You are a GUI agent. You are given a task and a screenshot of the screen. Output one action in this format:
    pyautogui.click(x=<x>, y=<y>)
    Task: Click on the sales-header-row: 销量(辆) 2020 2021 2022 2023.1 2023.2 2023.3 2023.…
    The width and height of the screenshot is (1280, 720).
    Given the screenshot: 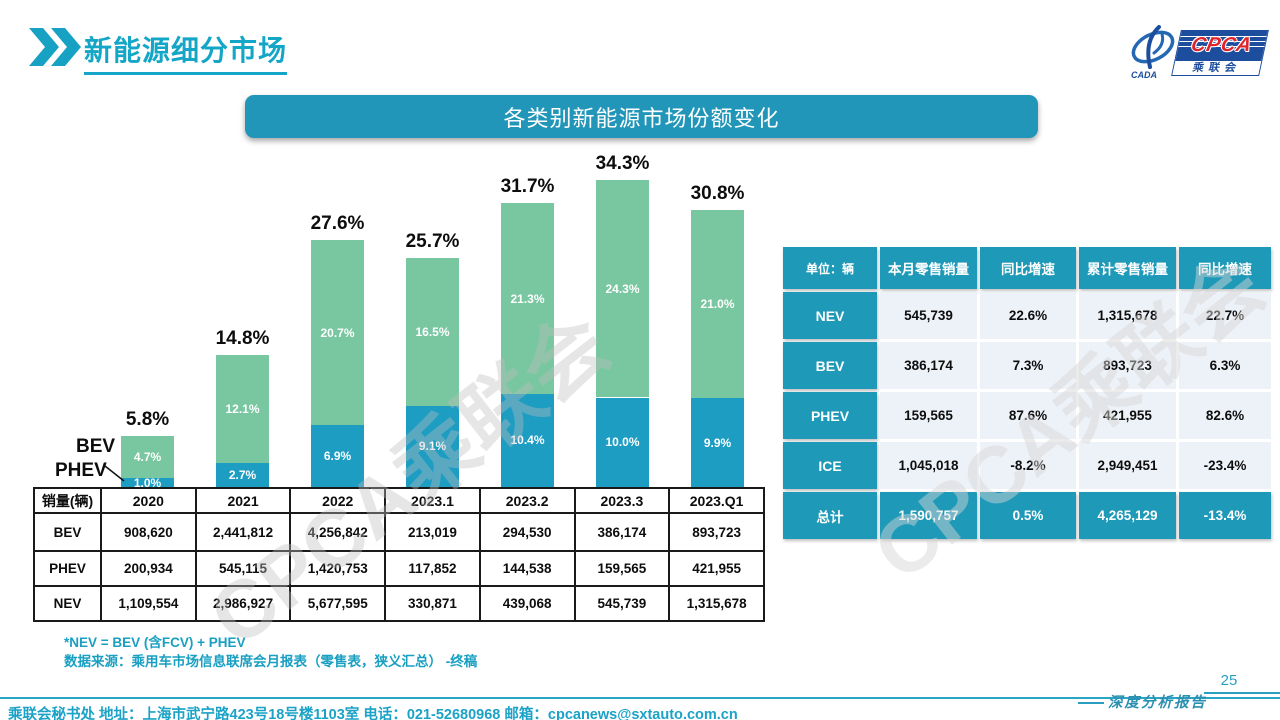 What is the action you would take?
    pyautogui.click(x=399, y=500)
    